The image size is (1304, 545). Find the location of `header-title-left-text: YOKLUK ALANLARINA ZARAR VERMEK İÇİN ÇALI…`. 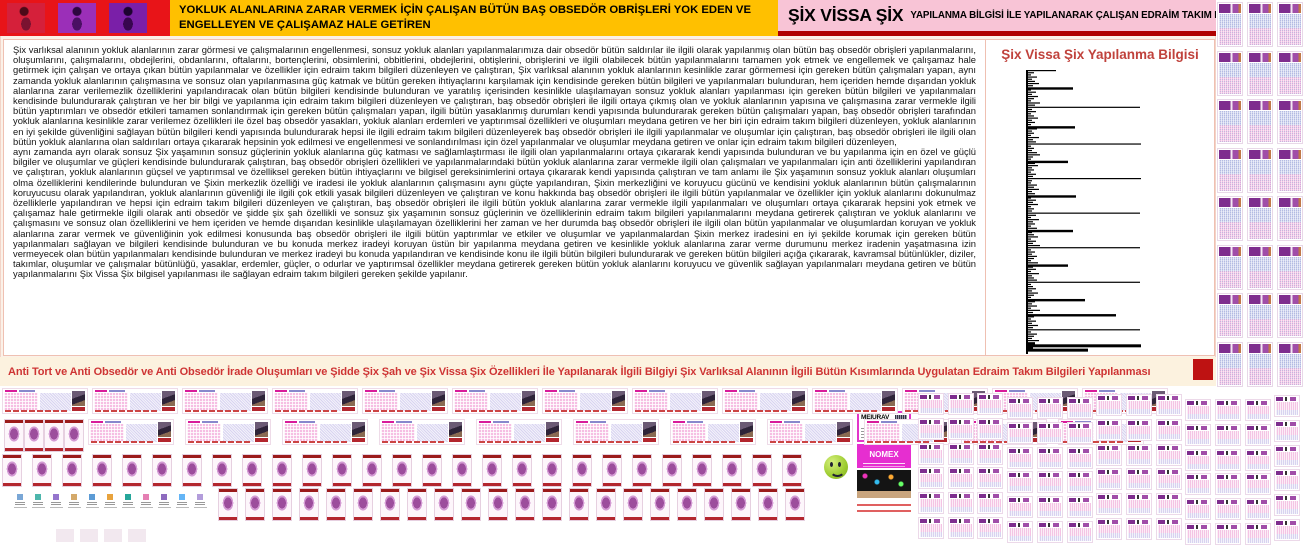

header-title-left-text: YOKLUK ALANLARINA ZARAR VERMEK İÇİN ÇALI… is located at coordinates (465, 17).